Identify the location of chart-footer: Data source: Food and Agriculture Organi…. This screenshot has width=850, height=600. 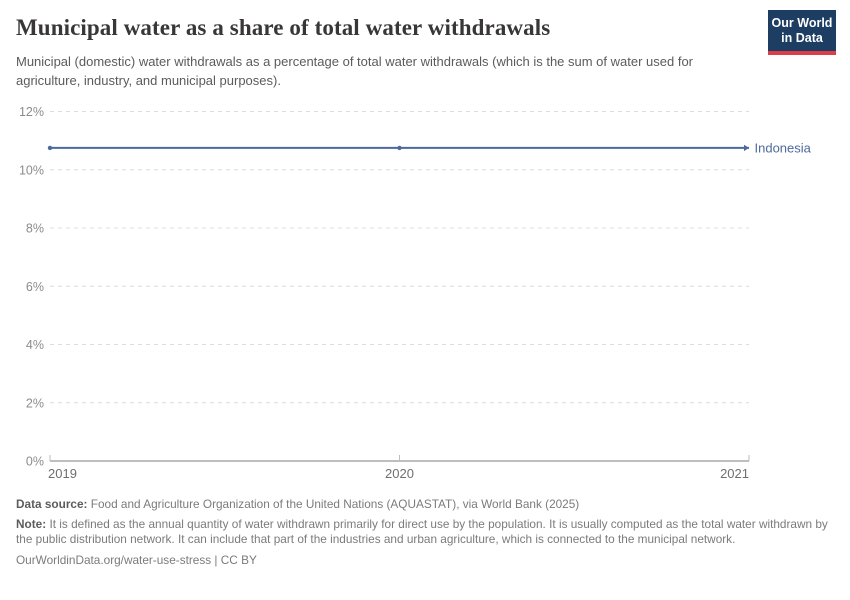
(426, 532).